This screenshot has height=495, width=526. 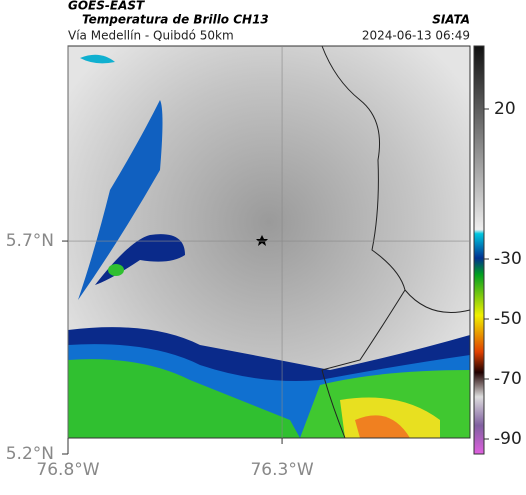 What do you see at coordinates (451, 20) in the screenshot?
I see `source: SIATA` at bounding box center [451, 20].